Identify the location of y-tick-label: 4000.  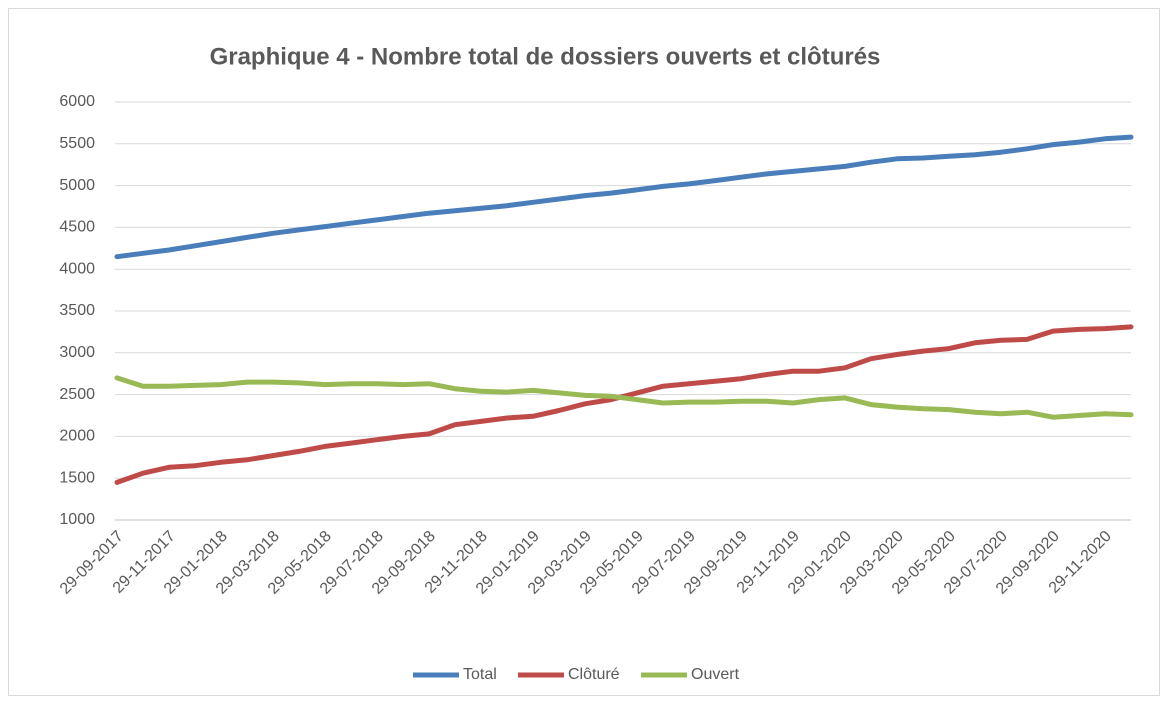
(77, 268).